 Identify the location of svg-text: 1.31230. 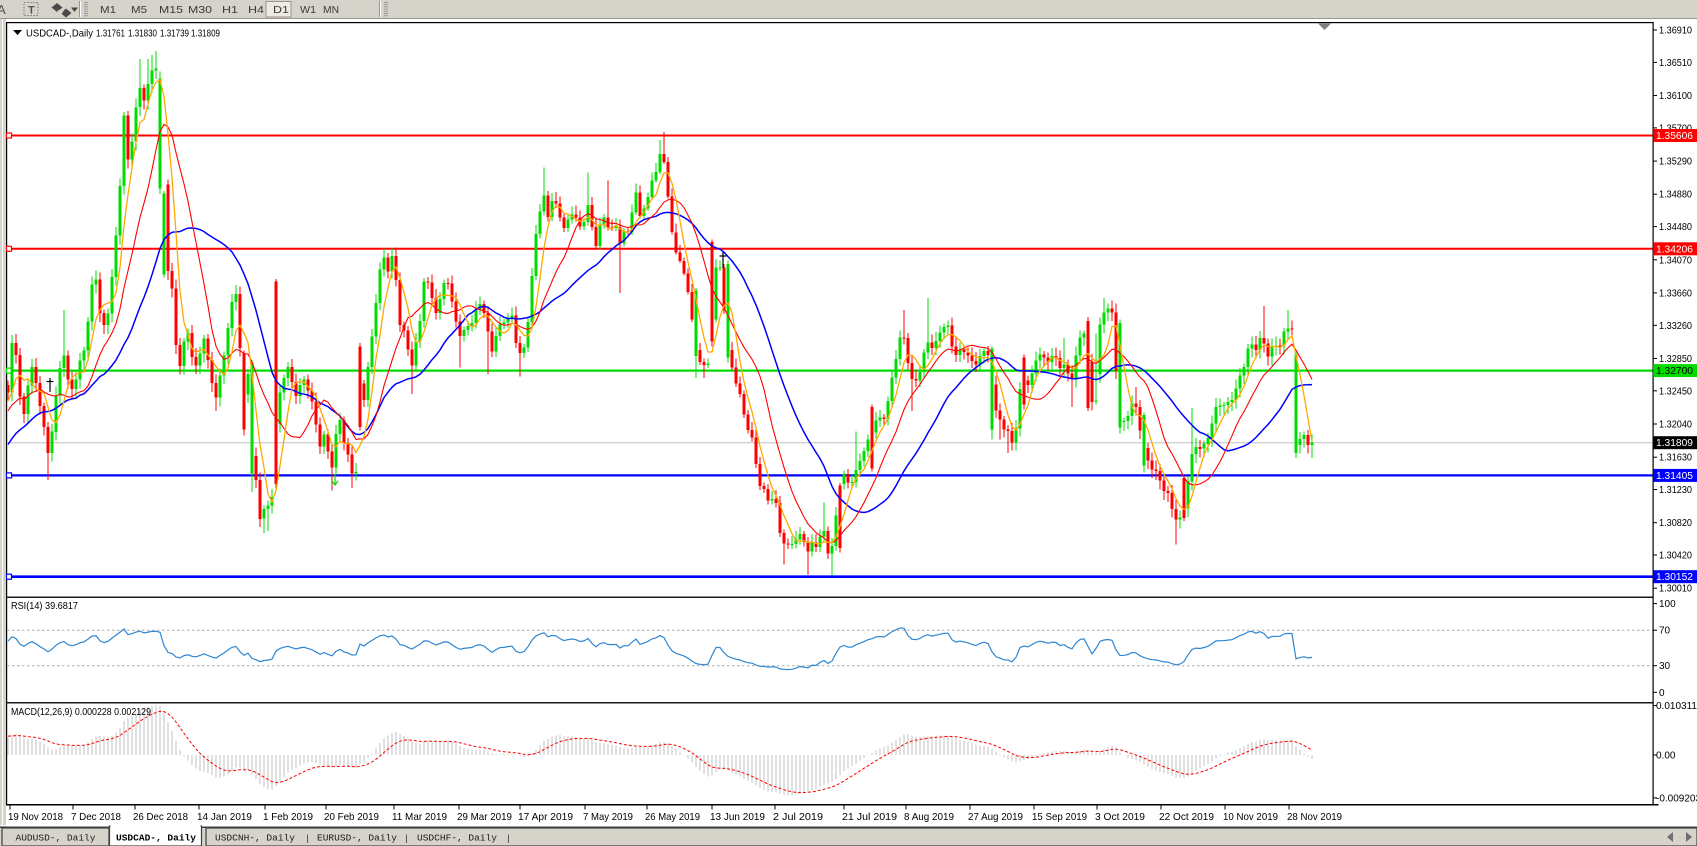
(1675, 490).